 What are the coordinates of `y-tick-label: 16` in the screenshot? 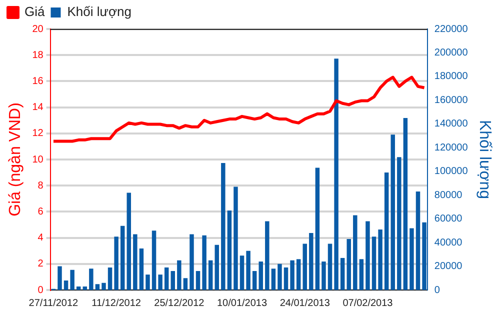 It's located at (38, 81).